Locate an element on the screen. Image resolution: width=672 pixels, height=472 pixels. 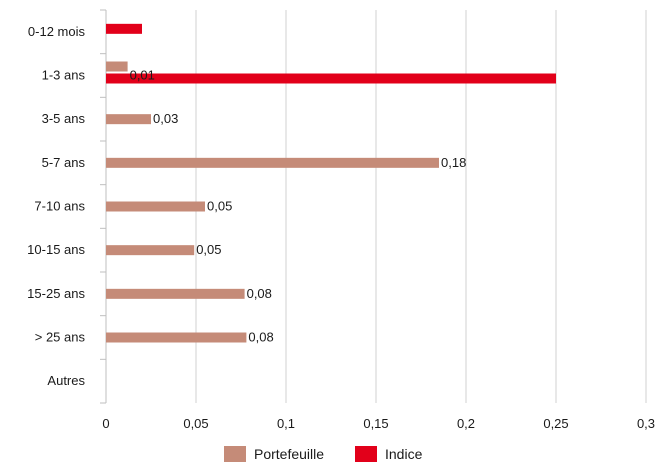
category-label: > 25 ans is located at coordinates (60, 337).